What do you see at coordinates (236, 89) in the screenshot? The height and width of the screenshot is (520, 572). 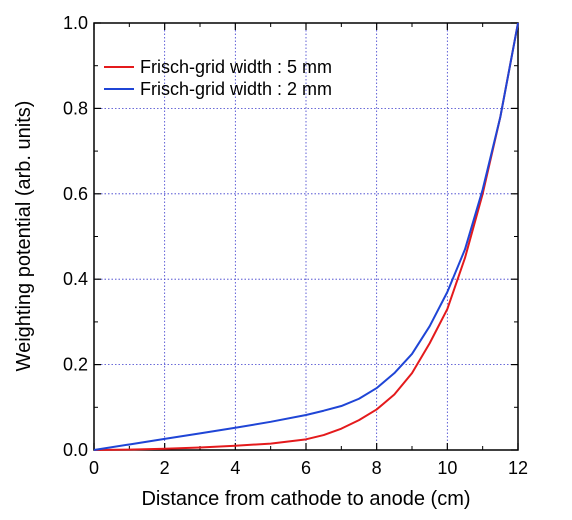 I see `legend-label-2: Frisch-grid width : 2 mm` at bounding box center [236, 89].